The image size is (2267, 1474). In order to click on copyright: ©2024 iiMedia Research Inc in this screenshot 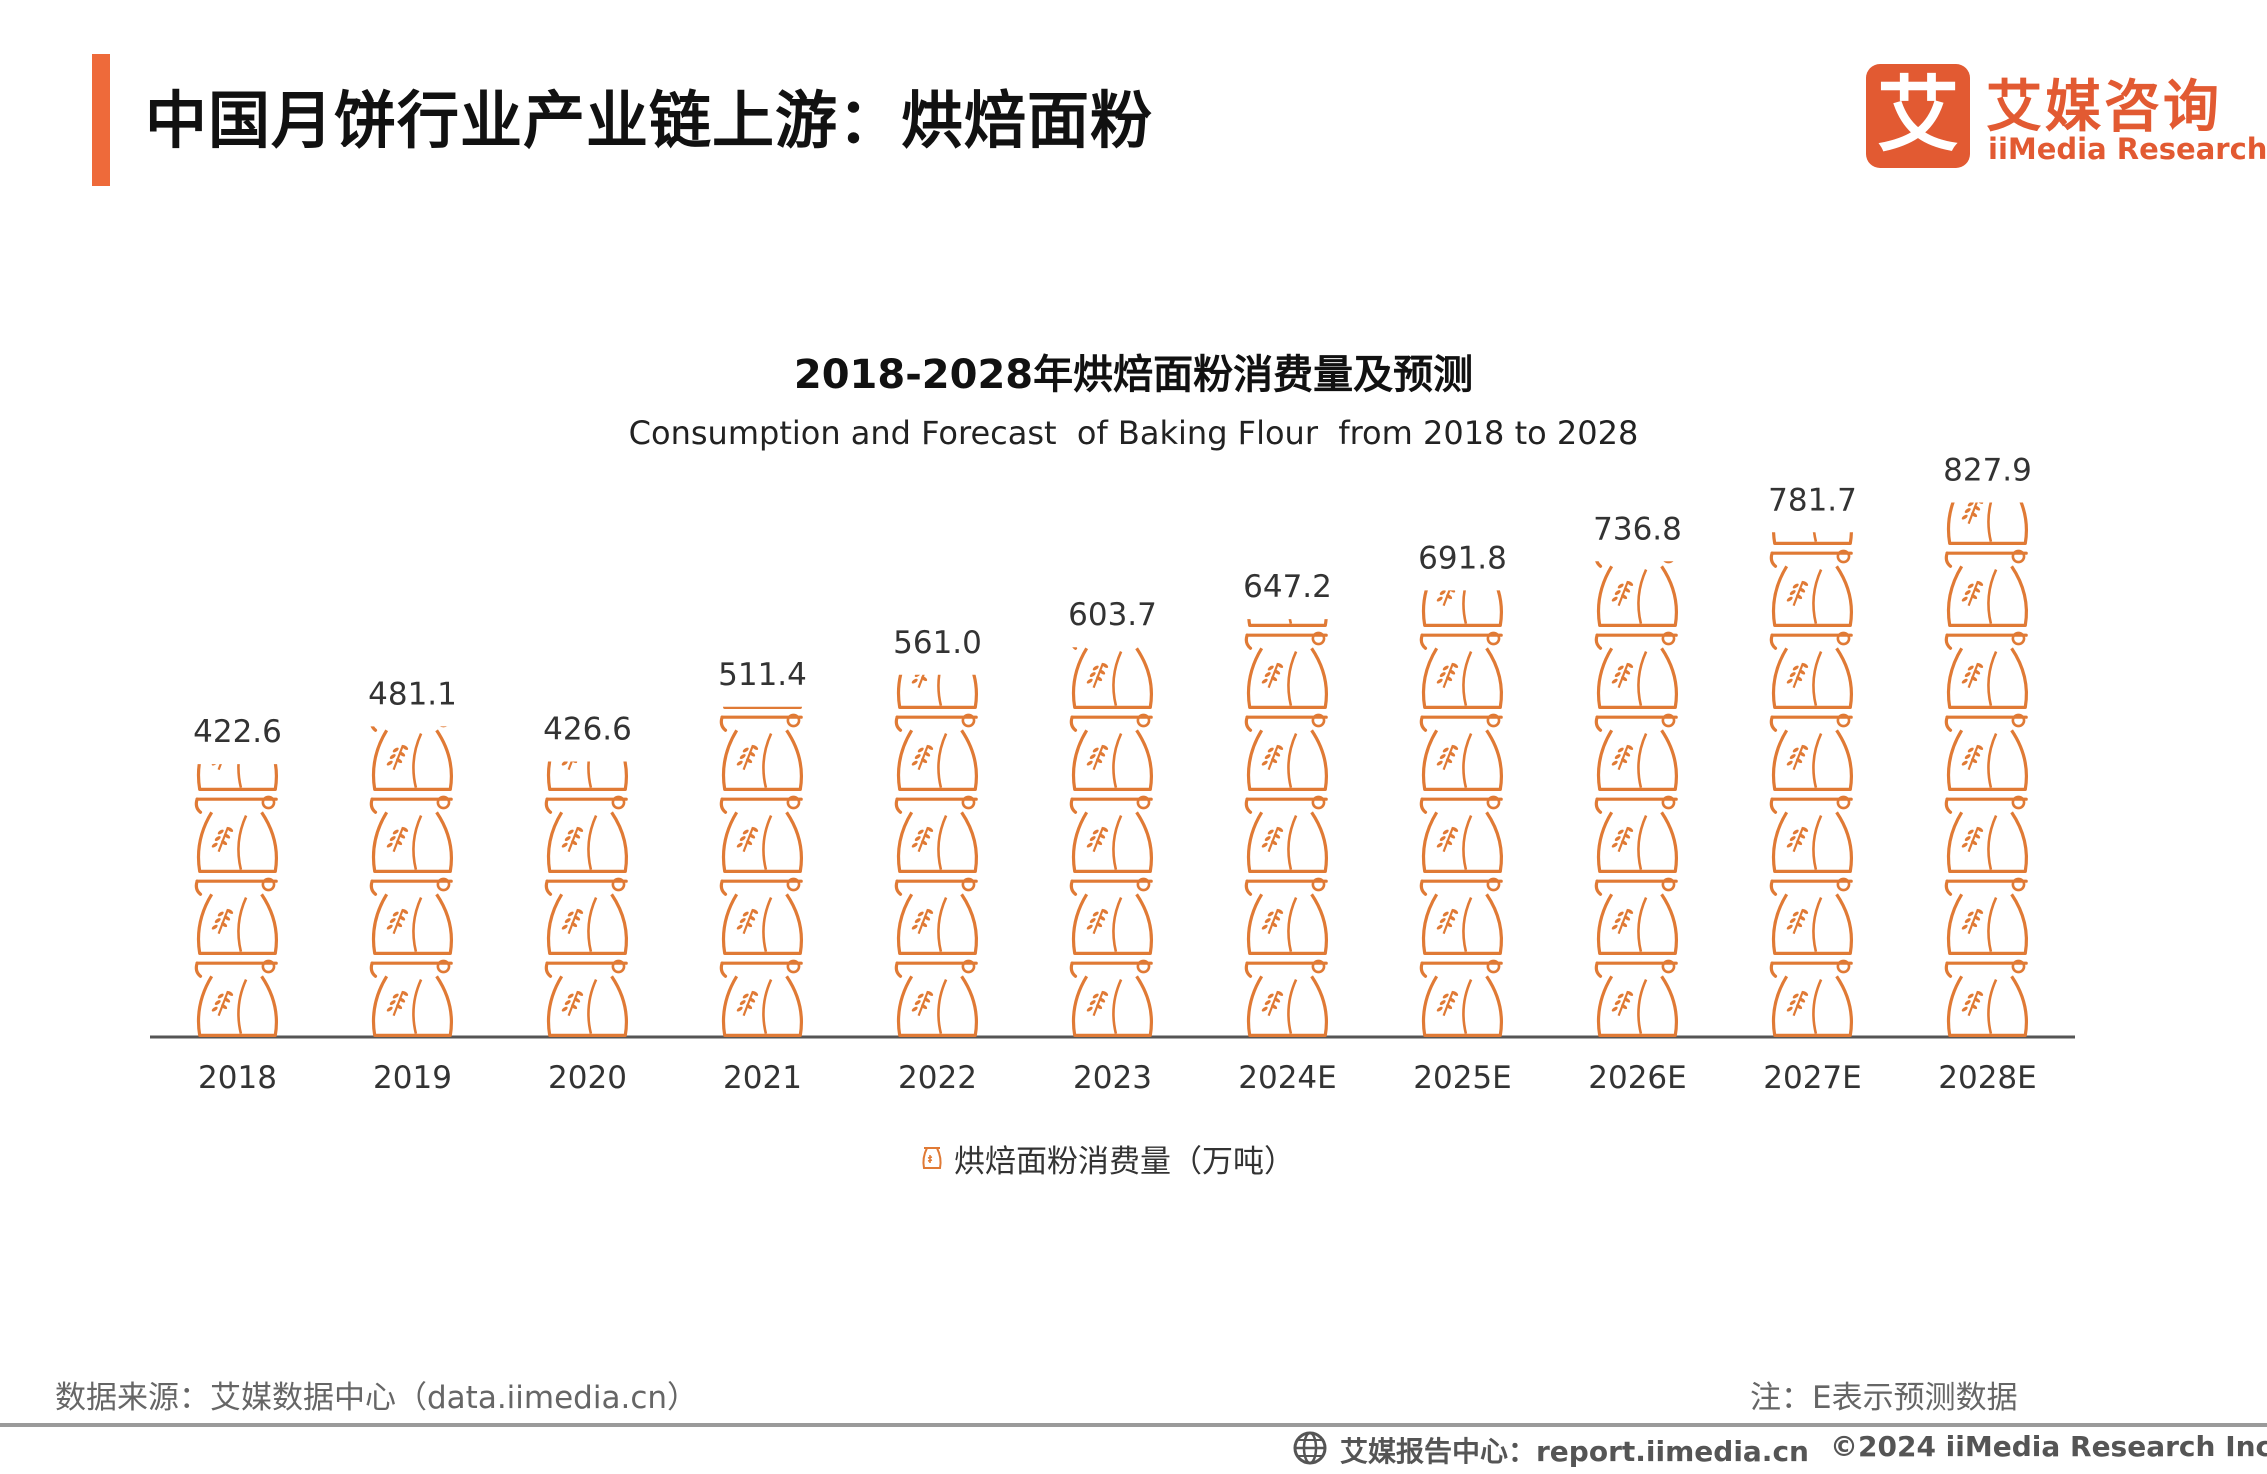, I will do `click(2048, 1446)`.